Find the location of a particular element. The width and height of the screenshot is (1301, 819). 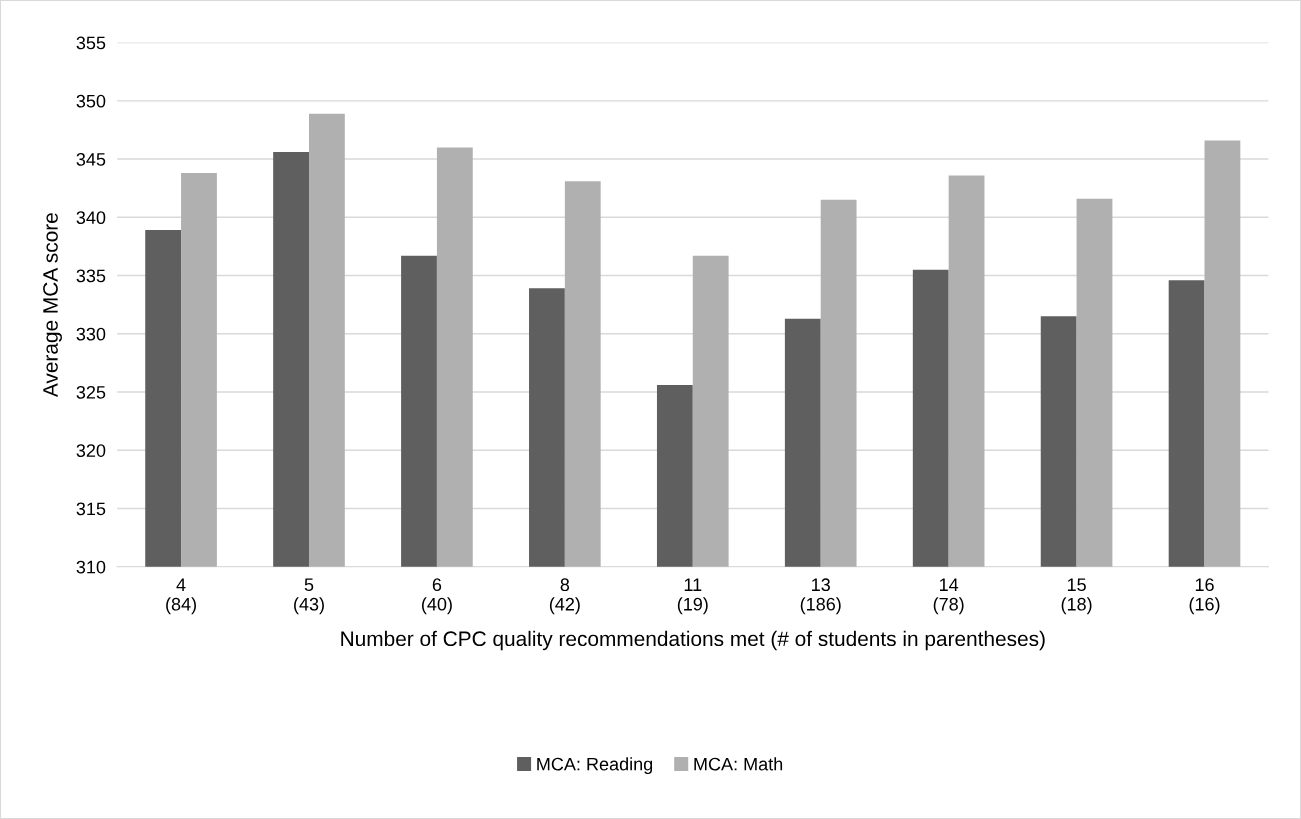

x-axis-title: Number of CPC quality recommendations met (# of students in parentheses) is located at coordinates (693, 640).